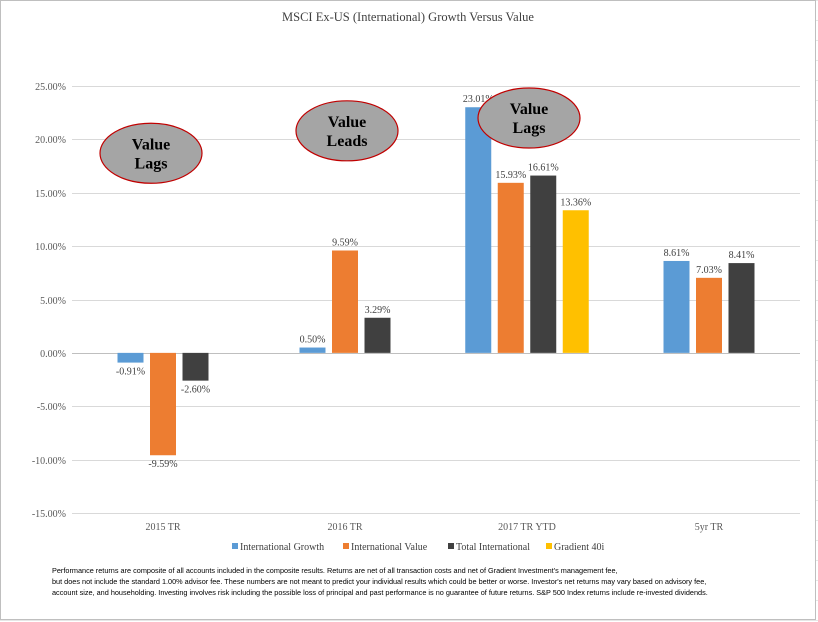 The image size is (818, 622). I want to click on data-label: 15.93%, so click(510, 175).